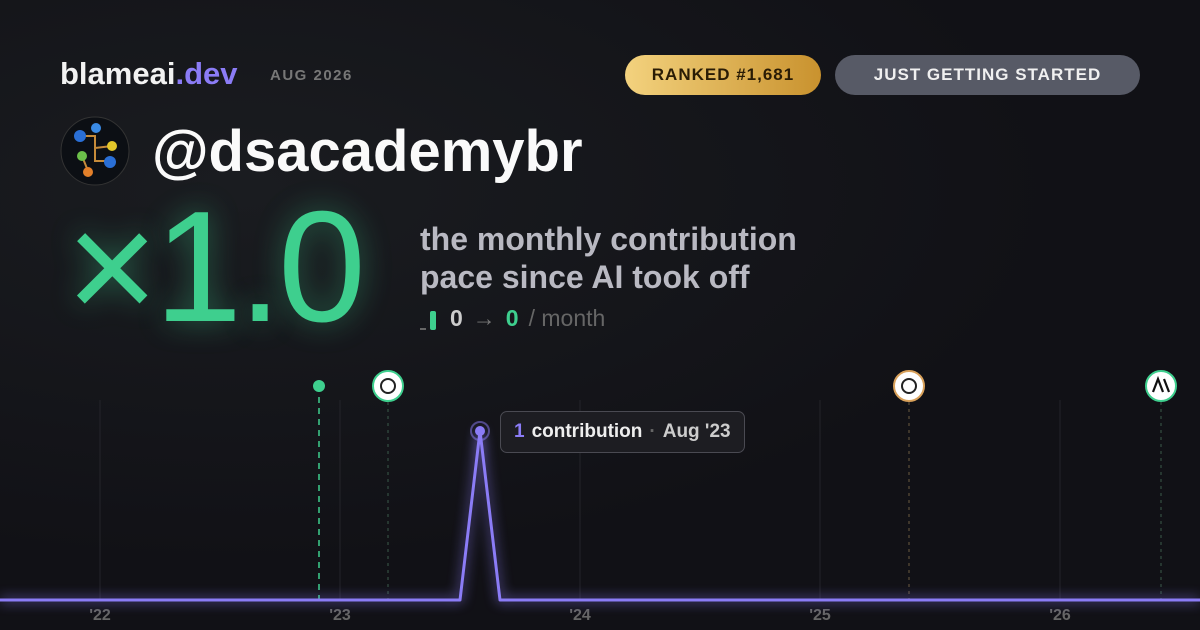  I want to click on pace-from: 0, so click(456, 318).